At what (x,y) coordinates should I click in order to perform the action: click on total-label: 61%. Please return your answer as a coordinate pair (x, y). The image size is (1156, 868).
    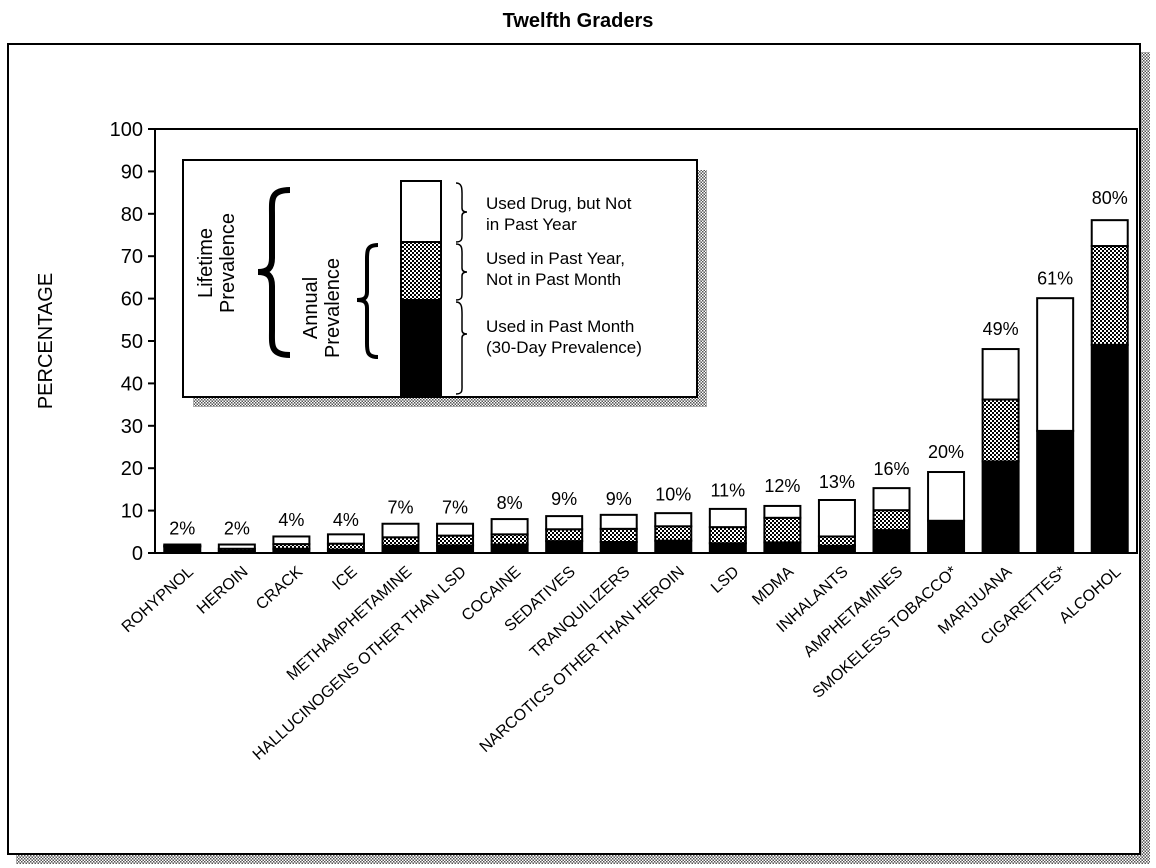
    Looking at the image, I should click on (1055, 278).